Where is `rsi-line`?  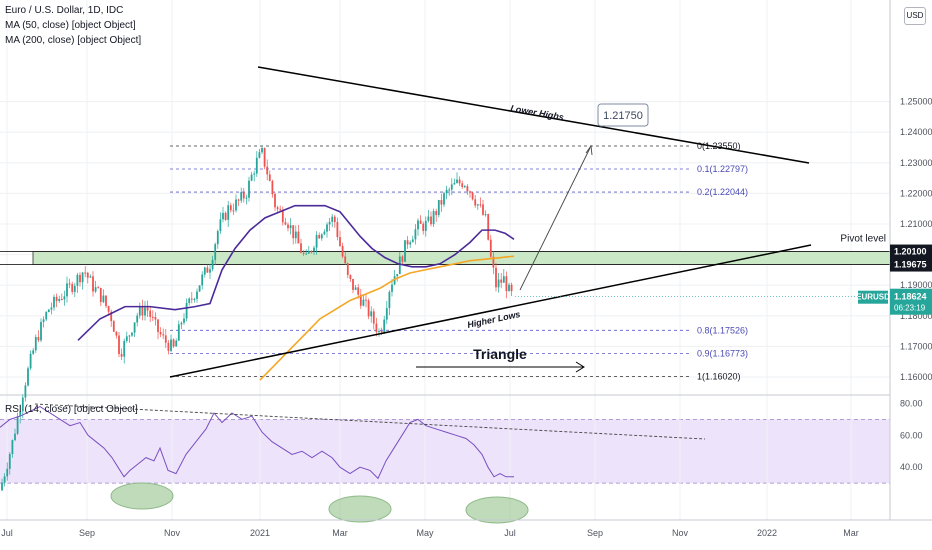 rsi-line is located at coordinates (257, 443).